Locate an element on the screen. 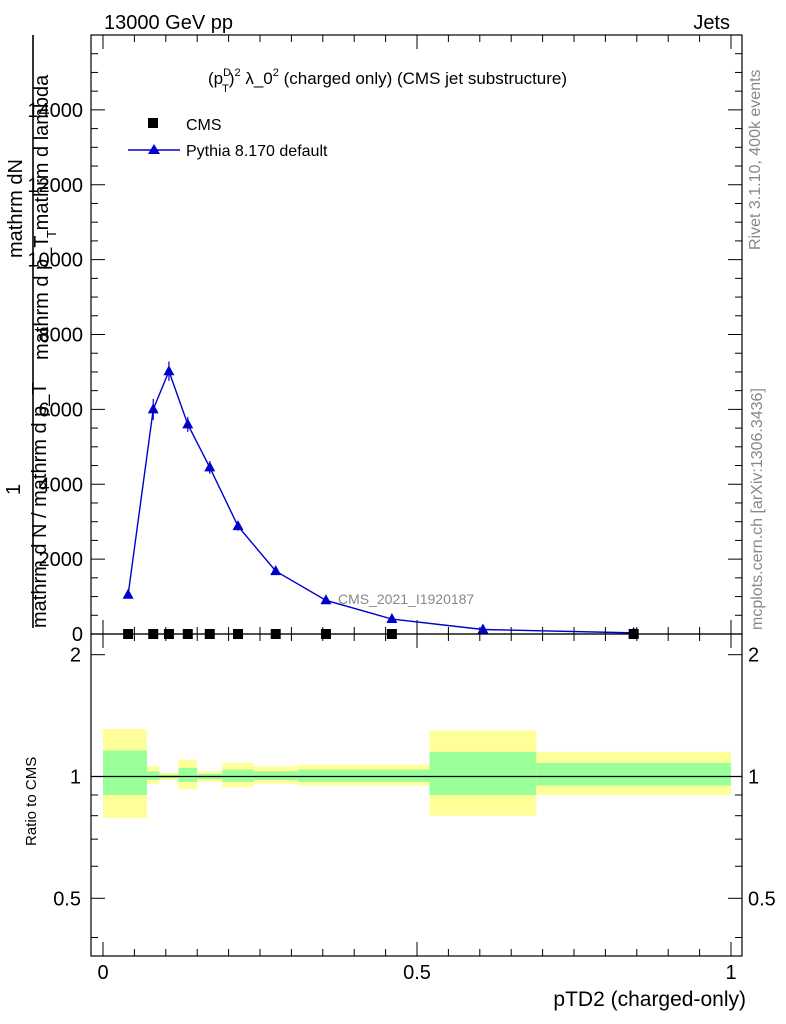 Image resolution: width=786 pixels, height=1024 pixels. main-y-tick-label: 0 is located at coordinates (77, 635).